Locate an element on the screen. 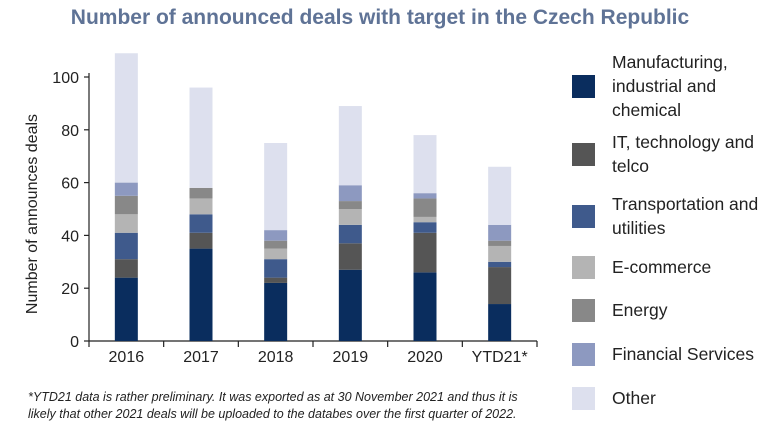 This screenshot has width=760, height=429. legend-item: Other is located at coordinates (666, 398).